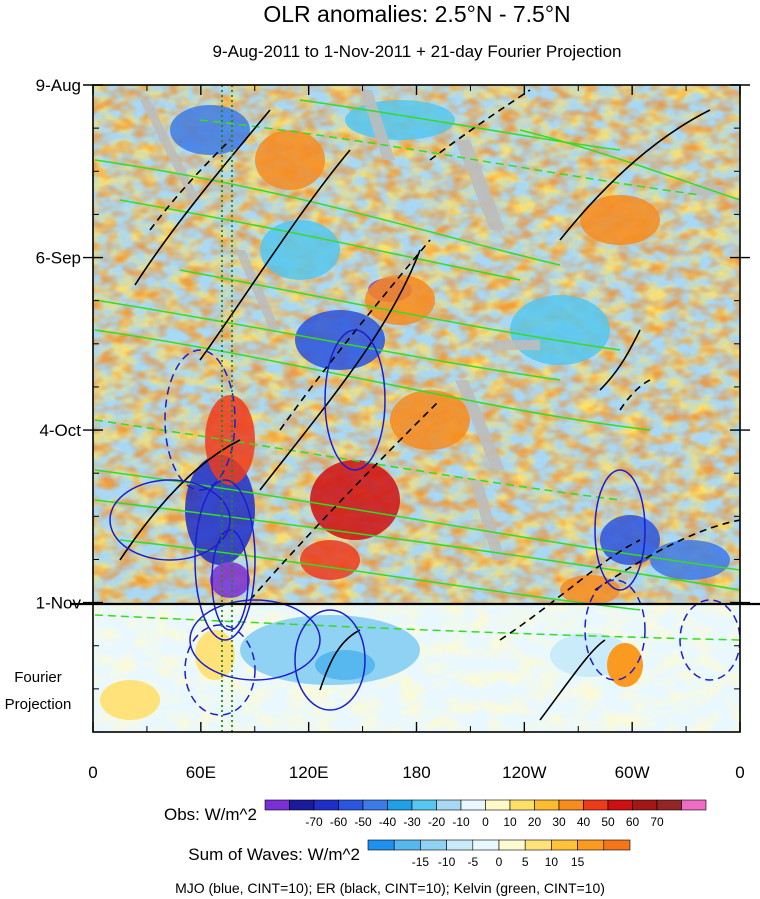 This screenshot has height=899, width=760. I want to click on colorbar-tick-label: -40, so click(388, 822).